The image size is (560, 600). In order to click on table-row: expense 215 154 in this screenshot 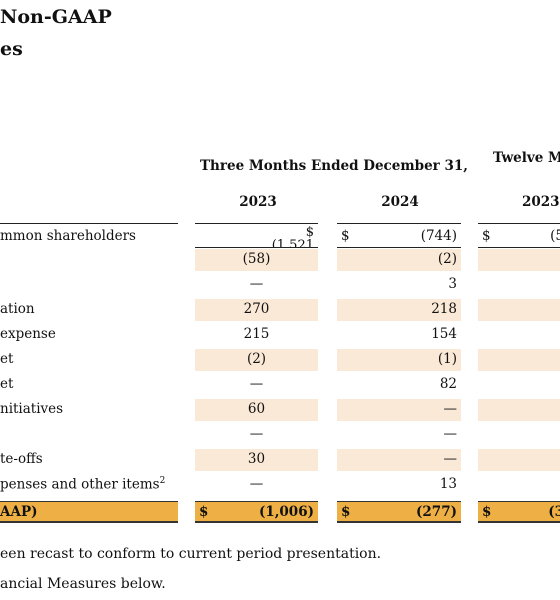, I will do `click(280, 335)`.